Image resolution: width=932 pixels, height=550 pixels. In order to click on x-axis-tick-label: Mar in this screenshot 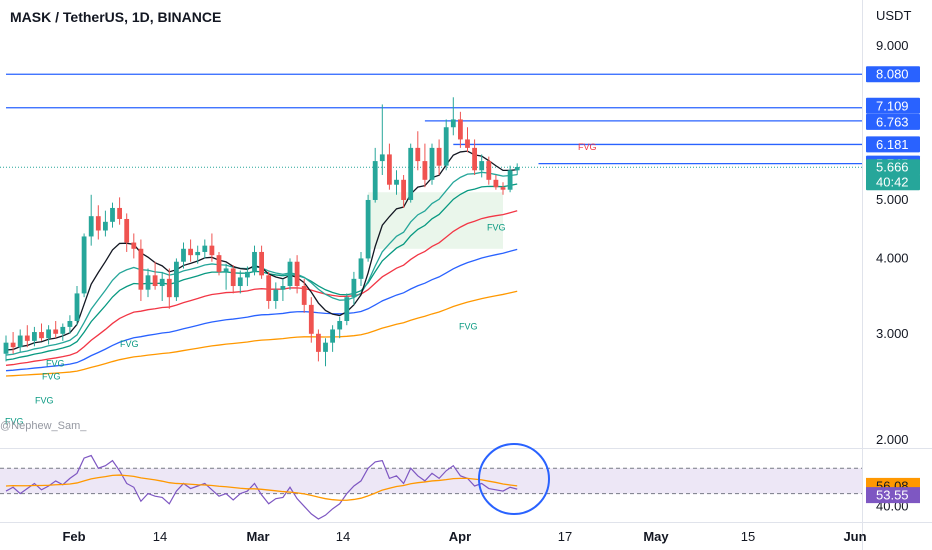, I will do `click(257, 536)`.